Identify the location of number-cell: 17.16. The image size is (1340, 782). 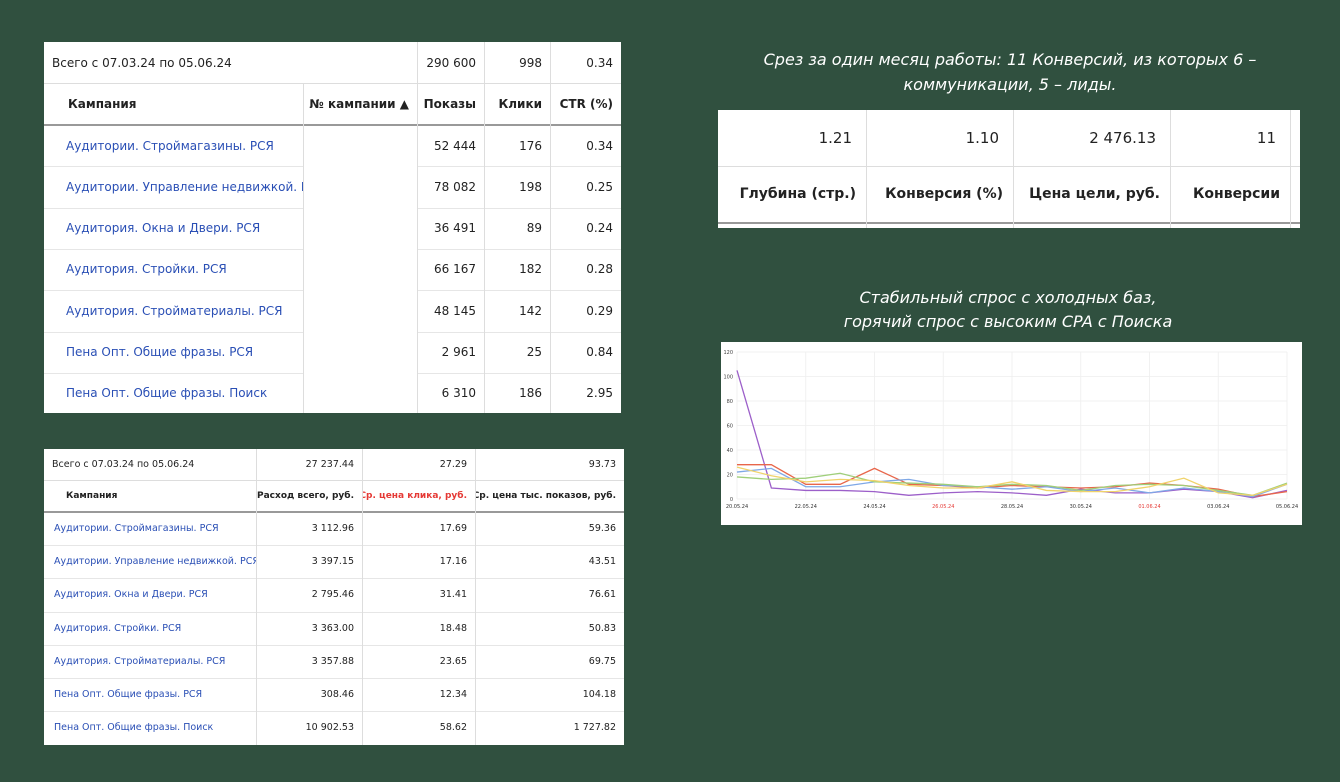
(453, 562).